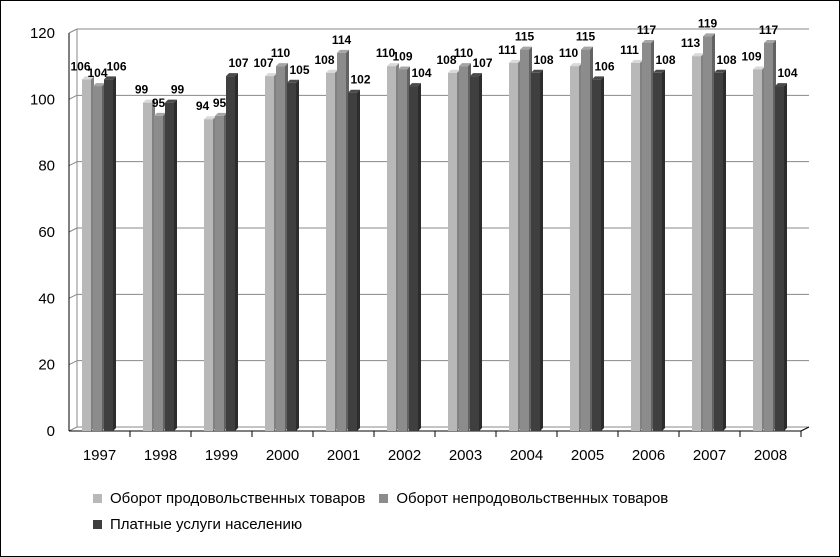 This screenshot has height=557, width=840. What do you see at coordinates (709, 455) in the screenshot?
I see `x-tick-label: 2007` at bounding box center [709, 455].